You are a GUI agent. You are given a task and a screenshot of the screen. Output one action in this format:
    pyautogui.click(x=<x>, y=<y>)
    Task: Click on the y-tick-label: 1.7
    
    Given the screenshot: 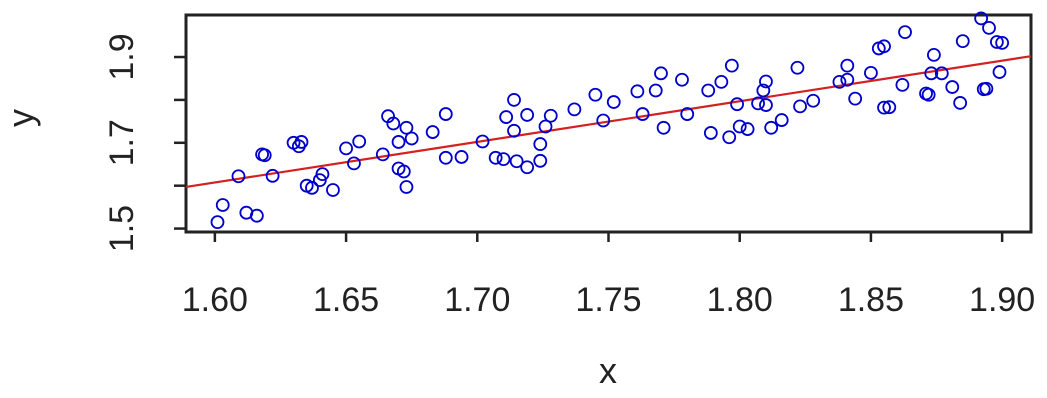 What is the action you would take?
    pyautogui.click(x=122, y=142)
    